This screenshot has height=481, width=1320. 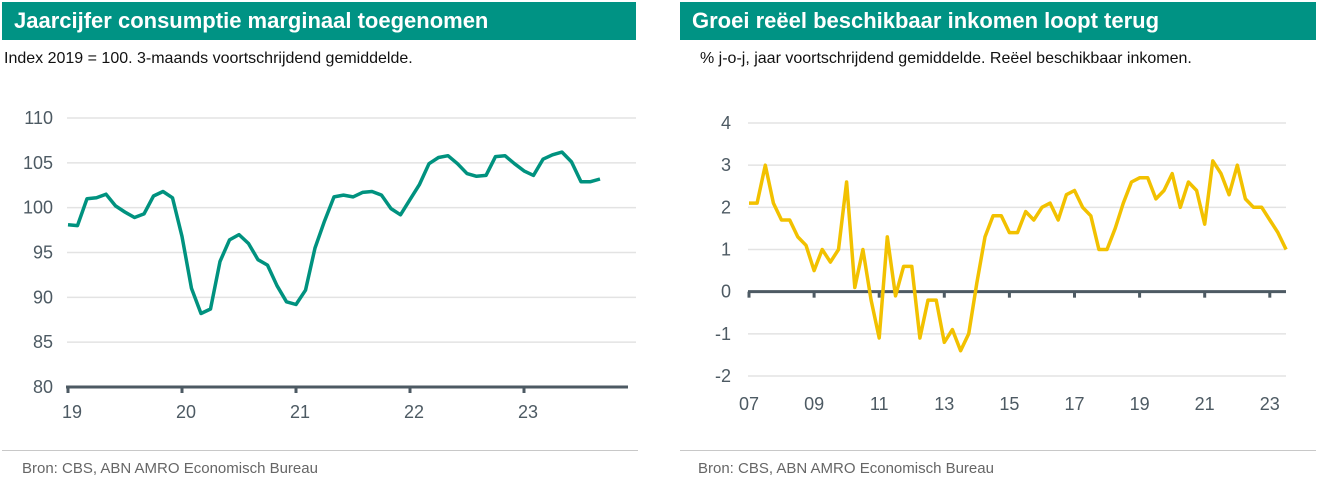 I want to click on right-footer-divider, so click(x=998, y=450).